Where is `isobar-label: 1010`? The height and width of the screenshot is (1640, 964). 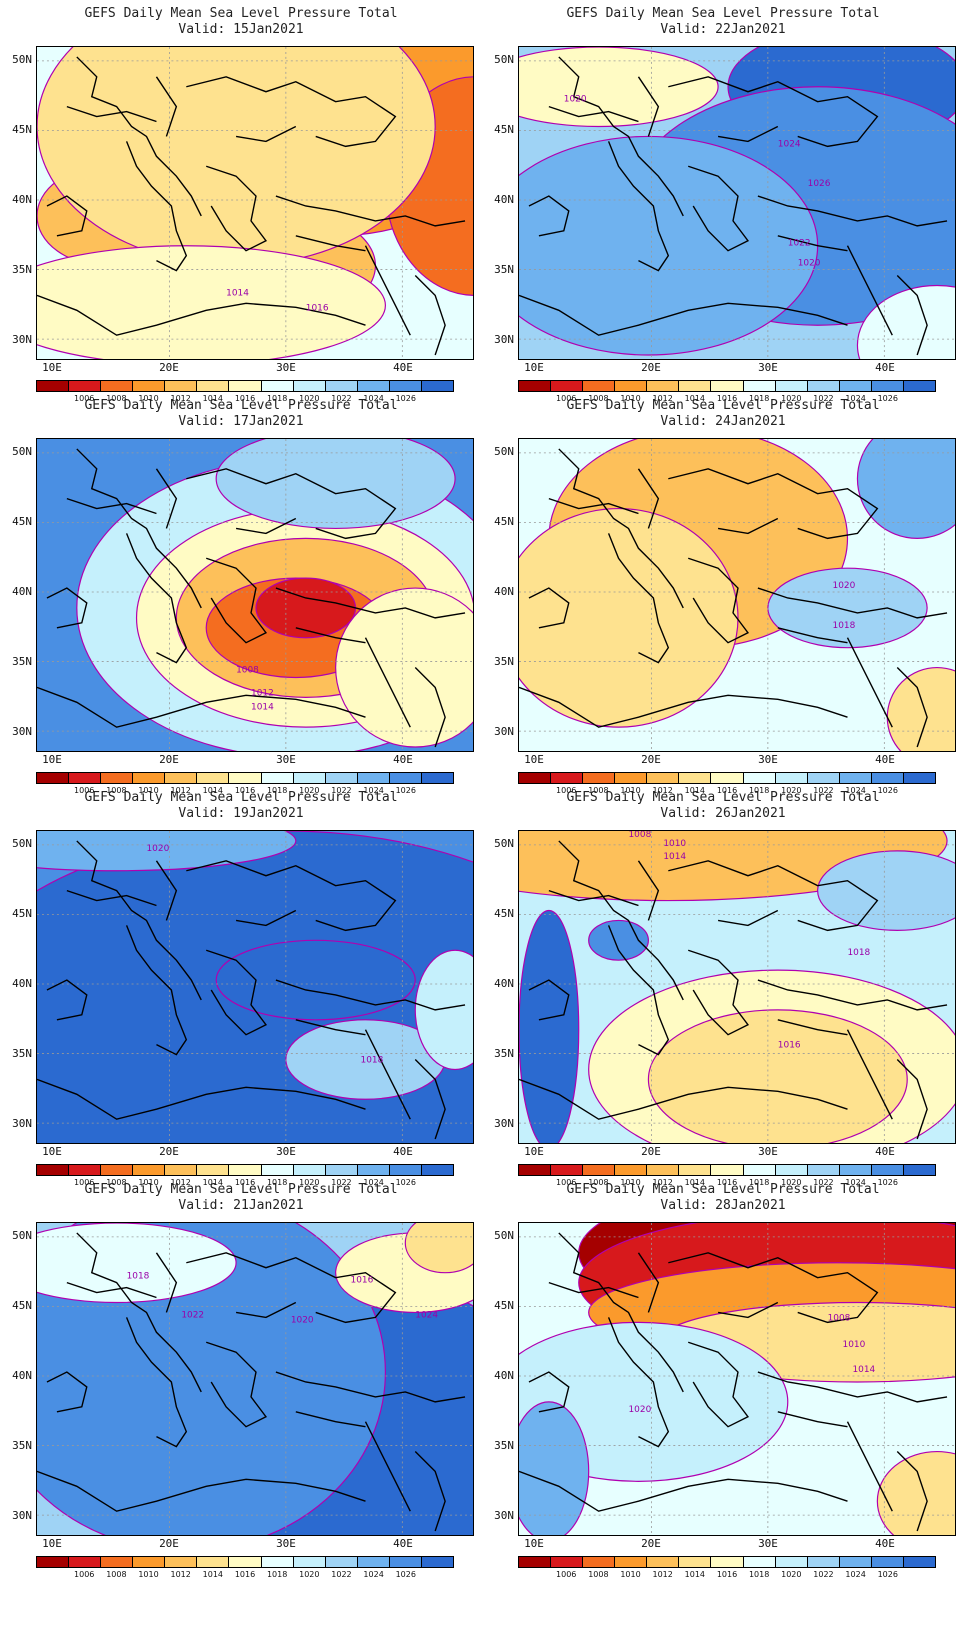 isobar-label: 1010 is located at coordinates (674, 844).